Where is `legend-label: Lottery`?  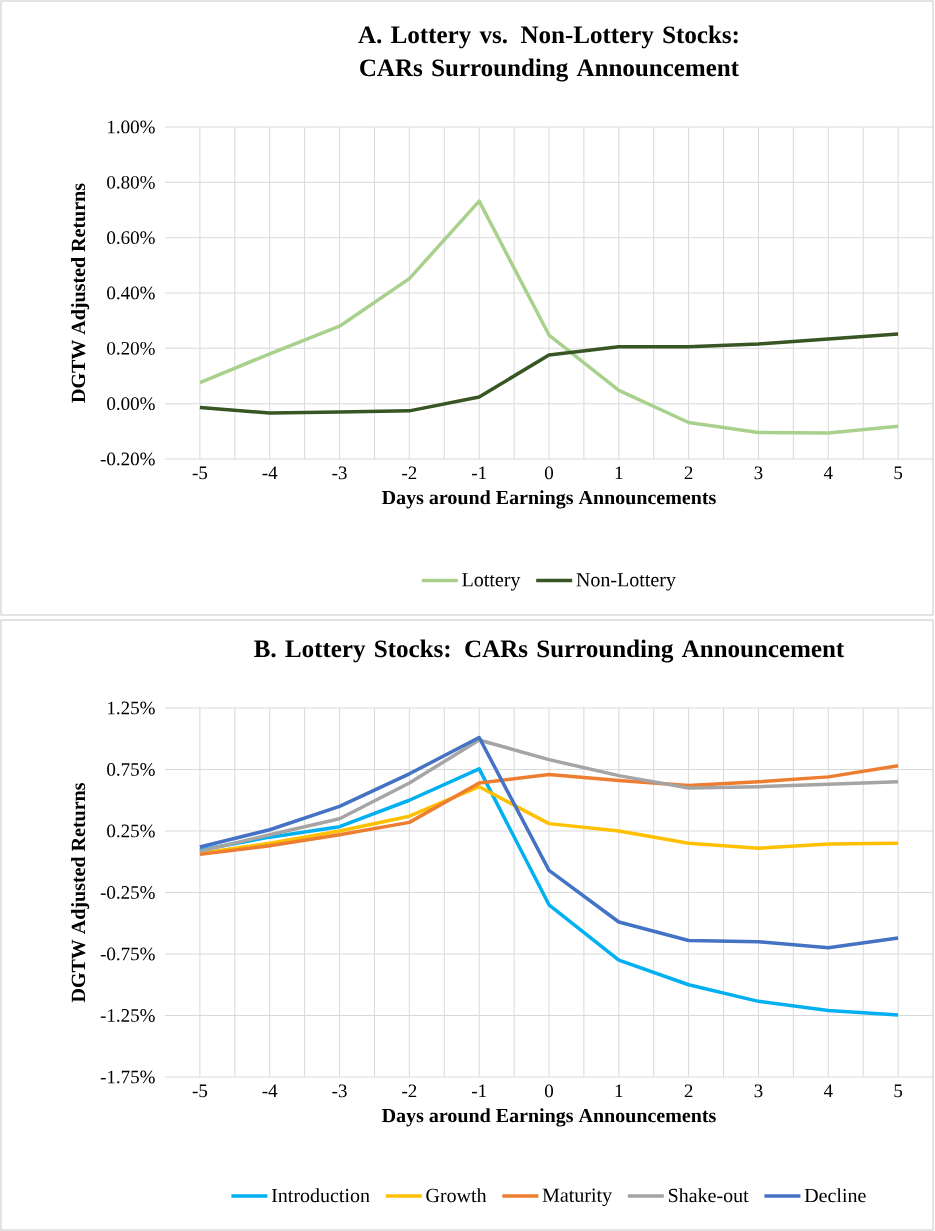
legend-label: Lottery is located at coordinates (491, 582).